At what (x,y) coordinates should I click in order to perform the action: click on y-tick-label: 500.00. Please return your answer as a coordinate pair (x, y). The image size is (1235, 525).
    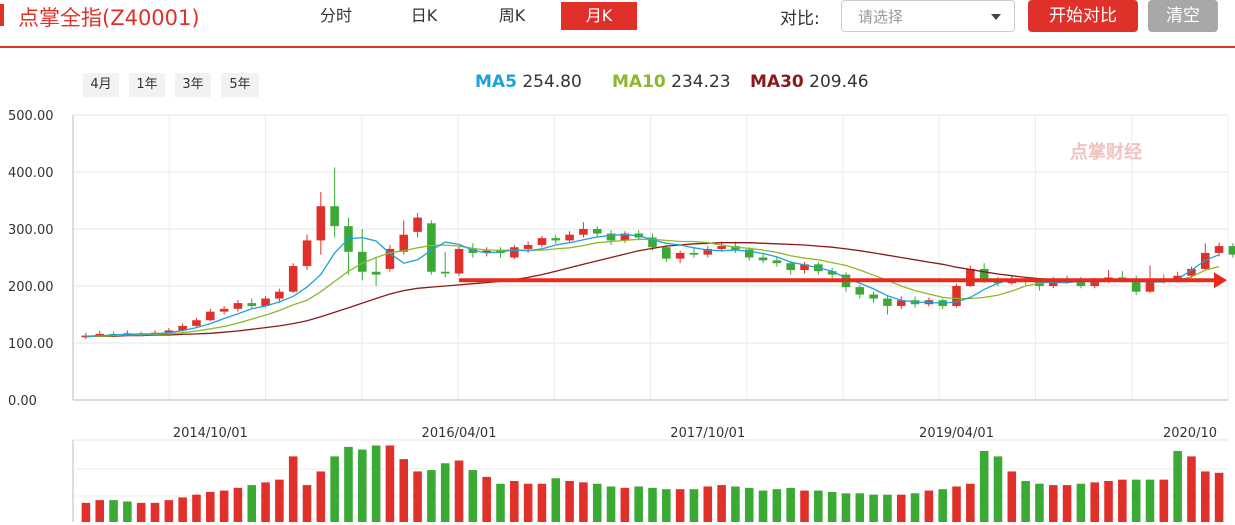
    Looking at the image, I should click on (31, 116).